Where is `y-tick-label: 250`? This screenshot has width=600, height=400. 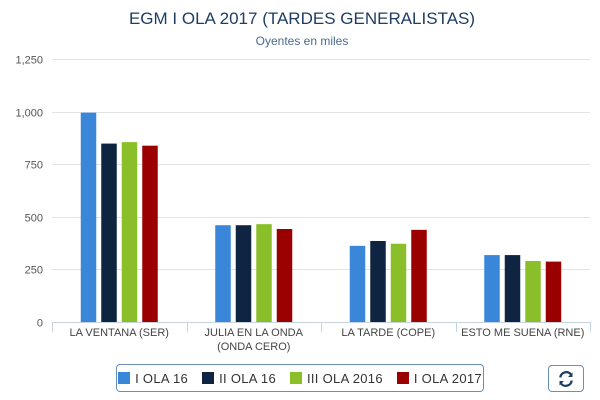
y-tick-label: 250 is located at coordinates (34, 271).